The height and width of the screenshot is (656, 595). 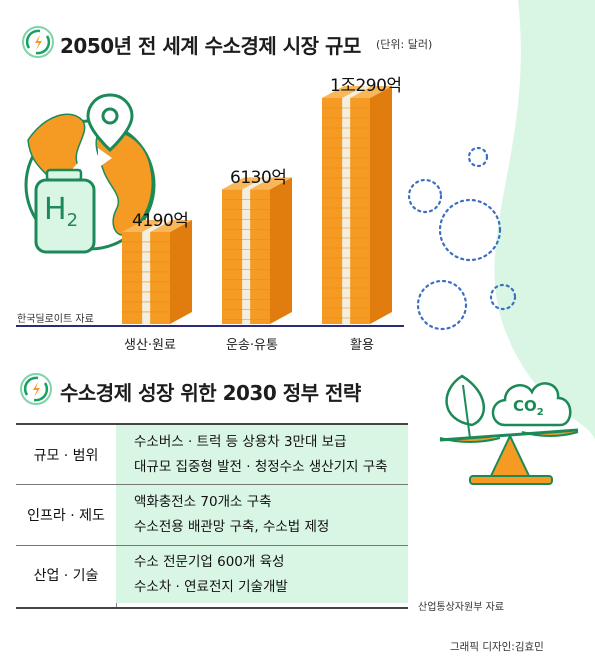 I want to click on strategy-title: 수소경제 성장 위한 2030 정부 전략, so click(x=210, y=393).